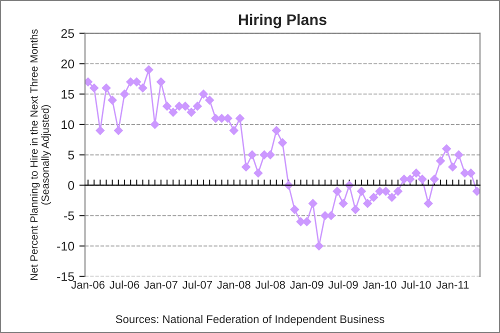 The image size is (500, 333). Describe the element at coordinates (343, 284) in the screenshot. I see `x-tick-label: Jul-09` at that location.